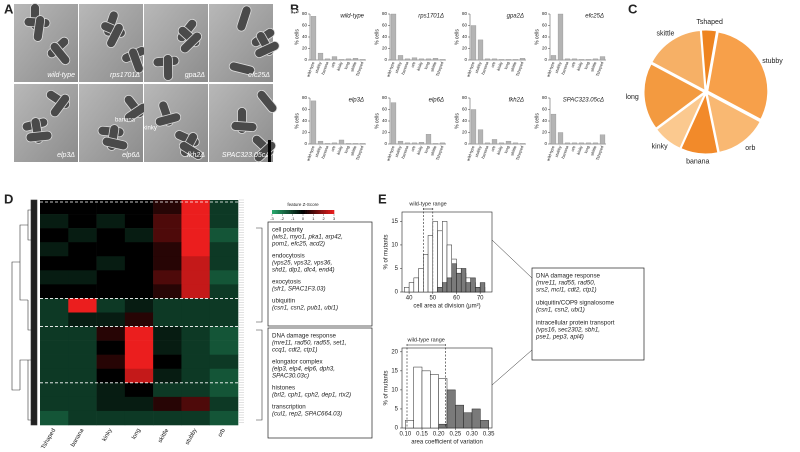 The width and height of the screenshot is (800, 452). I want to click on x-tick-label: 70, so click(480, 299).